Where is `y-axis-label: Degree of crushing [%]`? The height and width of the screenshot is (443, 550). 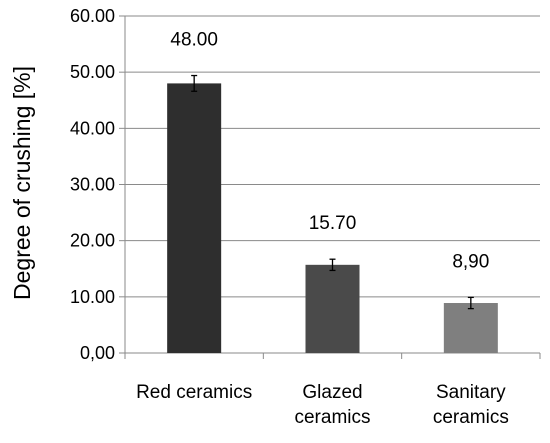
y-axis-label: Degree of crushing [%] is located at coordinates (22, 183).